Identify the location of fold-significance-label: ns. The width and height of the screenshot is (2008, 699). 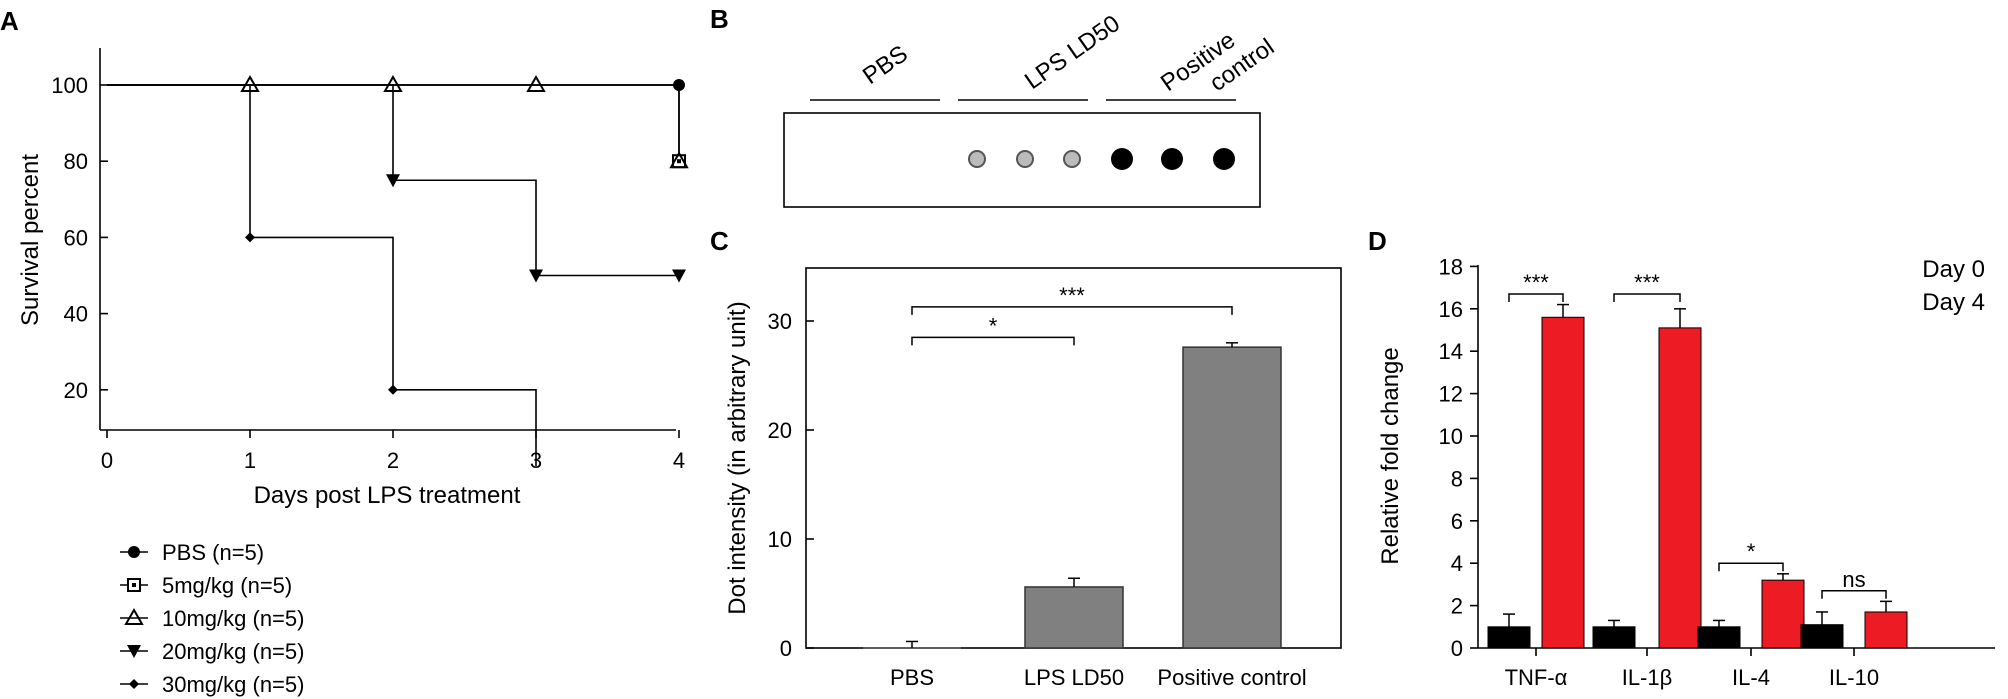
(1853, 579).